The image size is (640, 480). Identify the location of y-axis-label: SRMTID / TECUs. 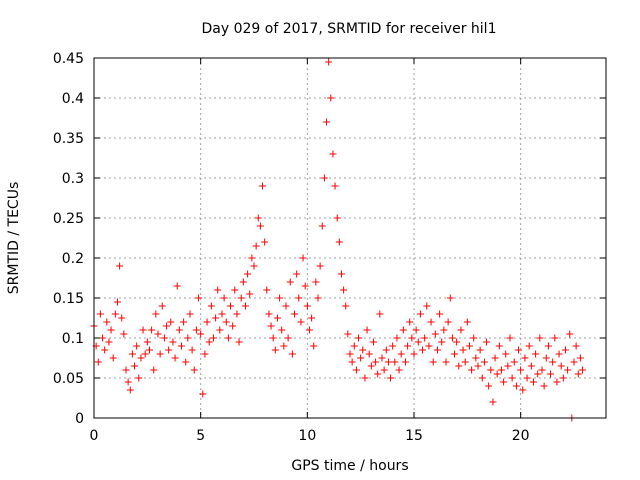
(14, 238).